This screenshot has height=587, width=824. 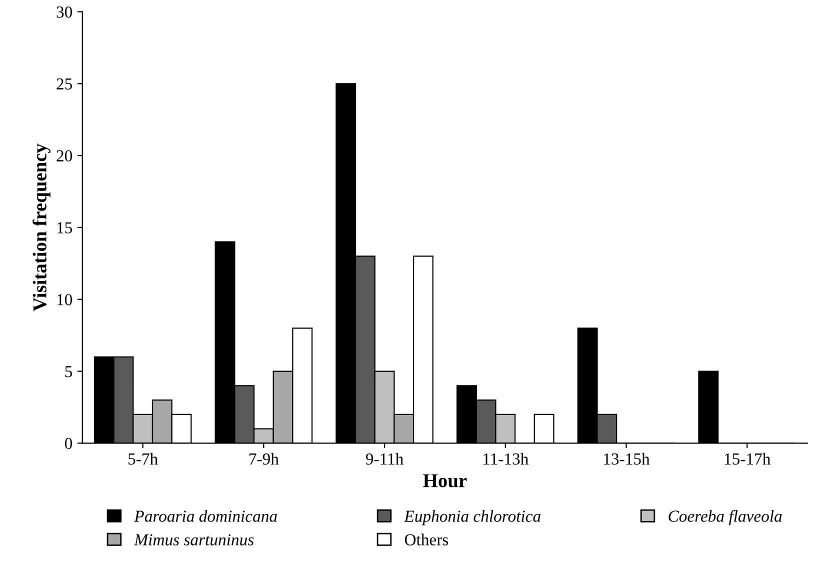 I want to click on x-tick-label: 11-13h, so click(x=506, y=458).